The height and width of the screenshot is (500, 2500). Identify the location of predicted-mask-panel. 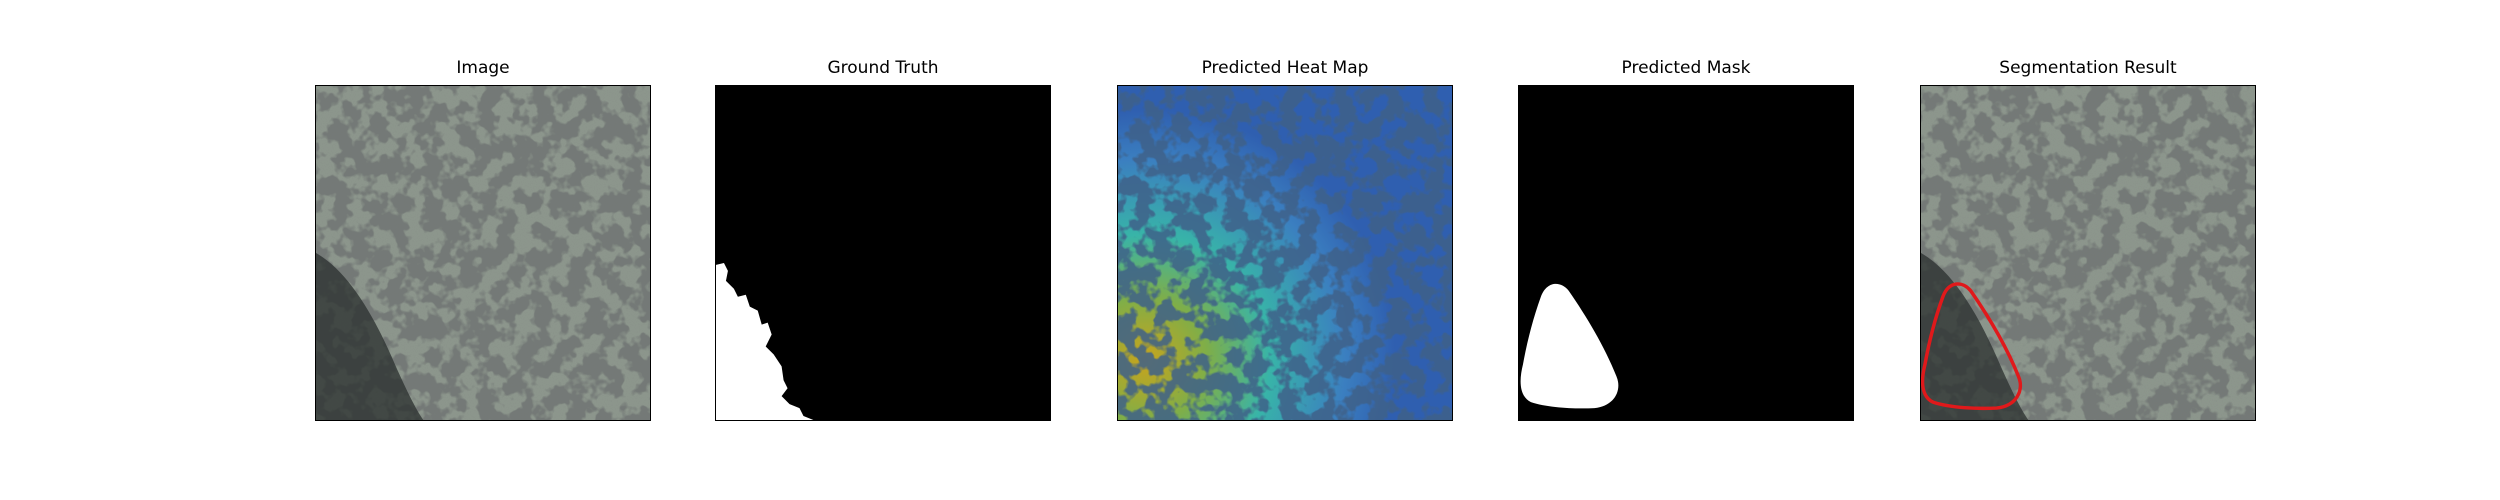
(1686, 253).